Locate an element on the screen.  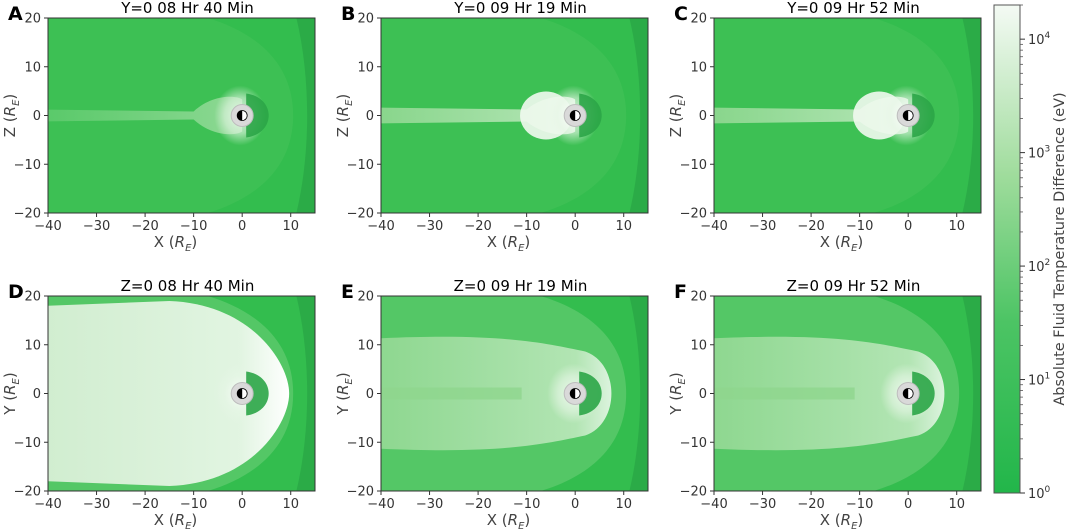
colorbar-tick-label: 10⁴ is located at coordinates (1039, 39).